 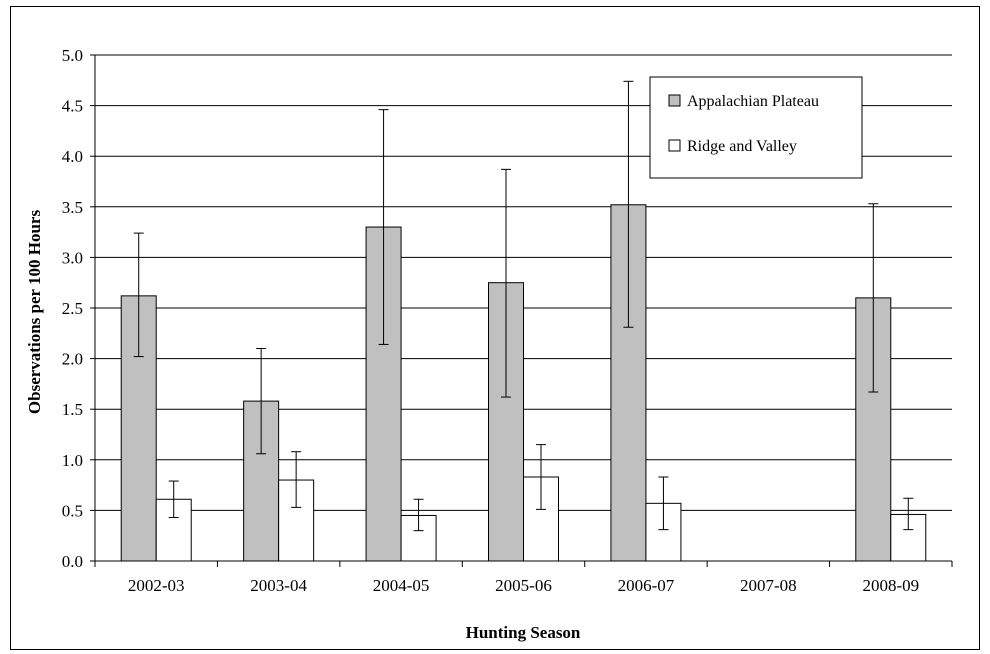 I want to click on y-tick-label: 1.0, so click(x=72, y=460).